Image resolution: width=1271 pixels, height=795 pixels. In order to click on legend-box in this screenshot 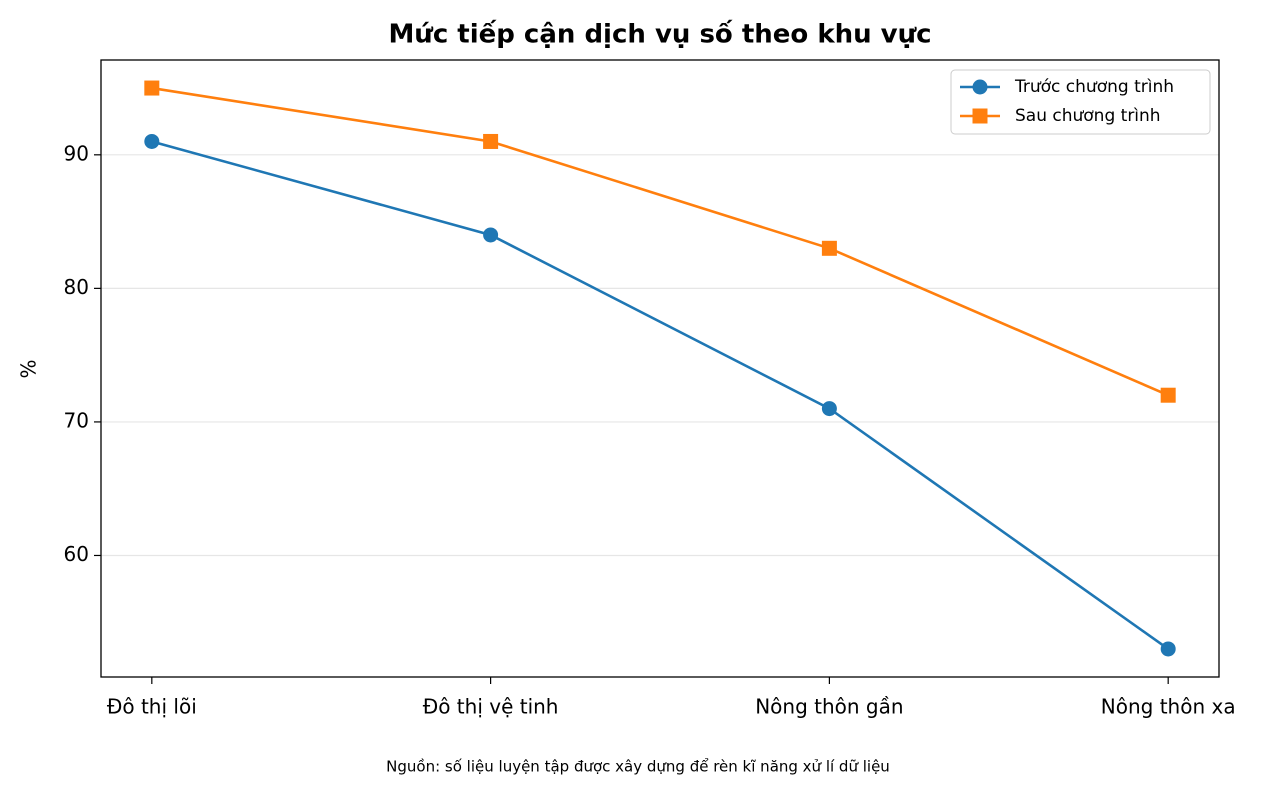, I will do `click(1080, 102)`.